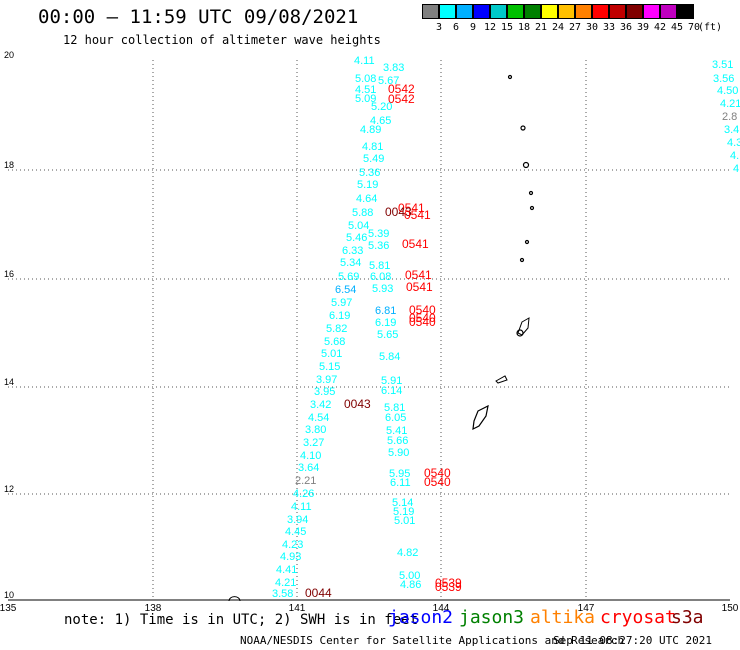  What do you see at coordinates (563, 617) in the screenshot?
I see `satellite-legend-altika: altika` at bounding box center [563, 617].